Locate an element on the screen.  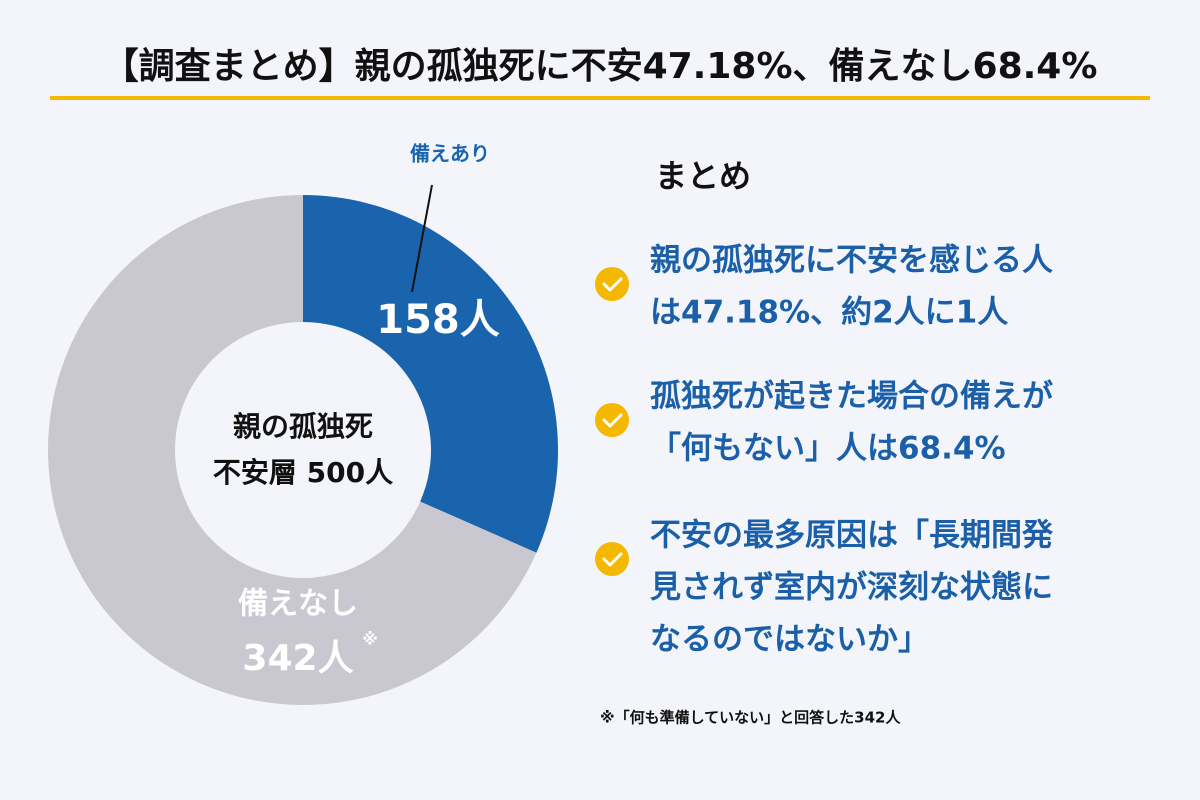
summary-text: 孤独死が起きた場合の備えが is located at coordinates (851, 397).